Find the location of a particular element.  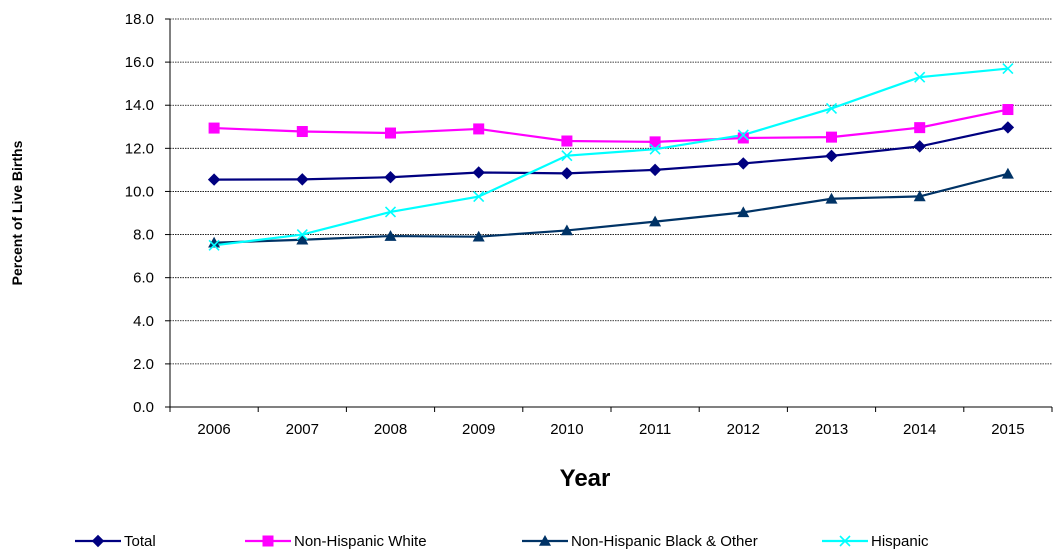

y-tick-label: 16.0 is located at coordinates (139, 62).